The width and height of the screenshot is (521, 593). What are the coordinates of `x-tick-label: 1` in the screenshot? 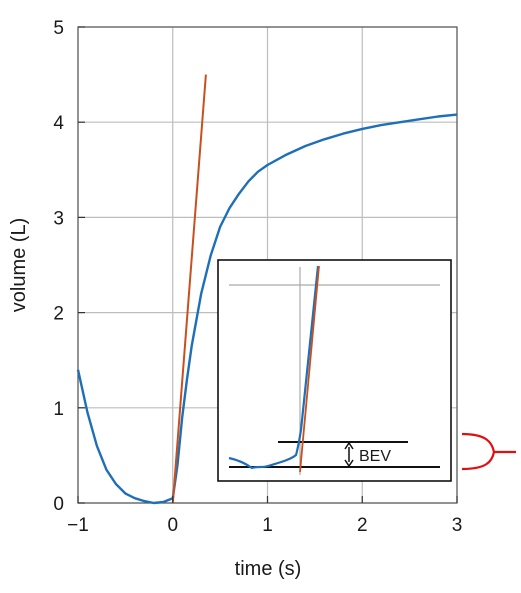 It's located at (267, 525).